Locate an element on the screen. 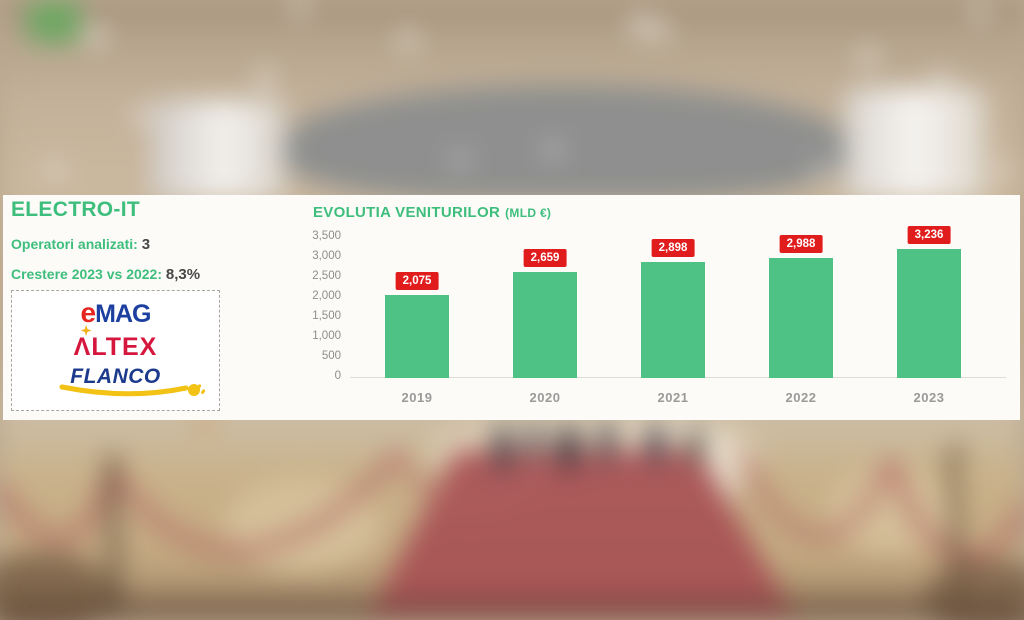 Image resolution: width=1024 pixels, height=620 pixels. flanco-logo: FLANCO is located at coordinates (132, 381).